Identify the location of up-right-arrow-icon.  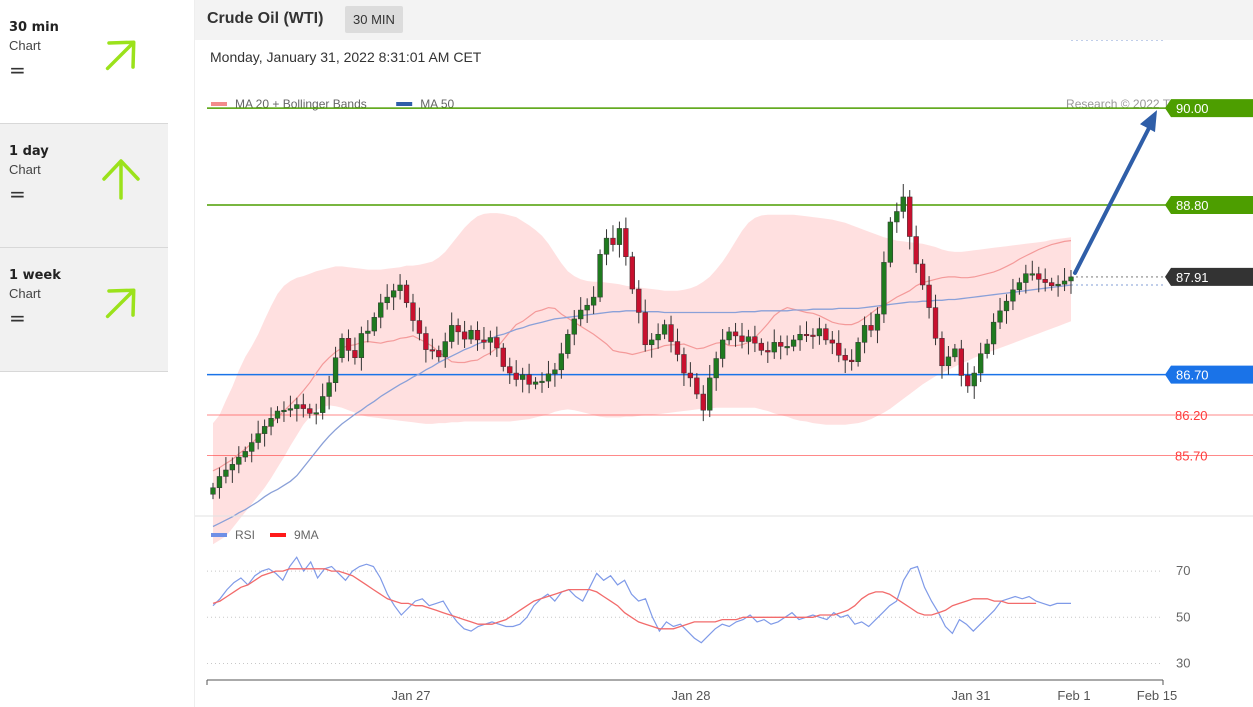
(120, 303).